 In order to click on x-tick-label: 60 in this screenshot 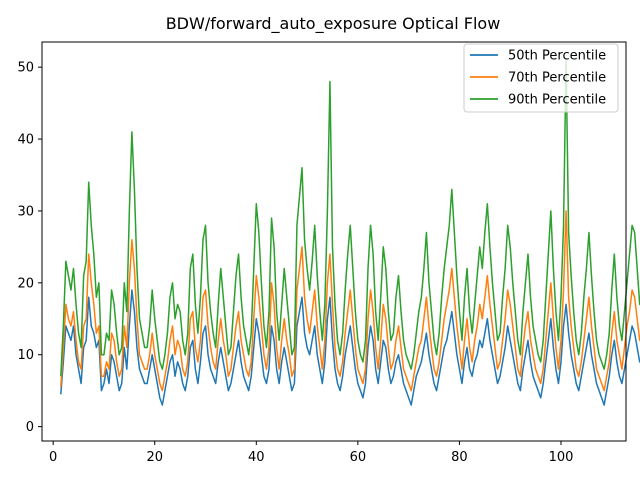, I will do `click(358, 457)`.